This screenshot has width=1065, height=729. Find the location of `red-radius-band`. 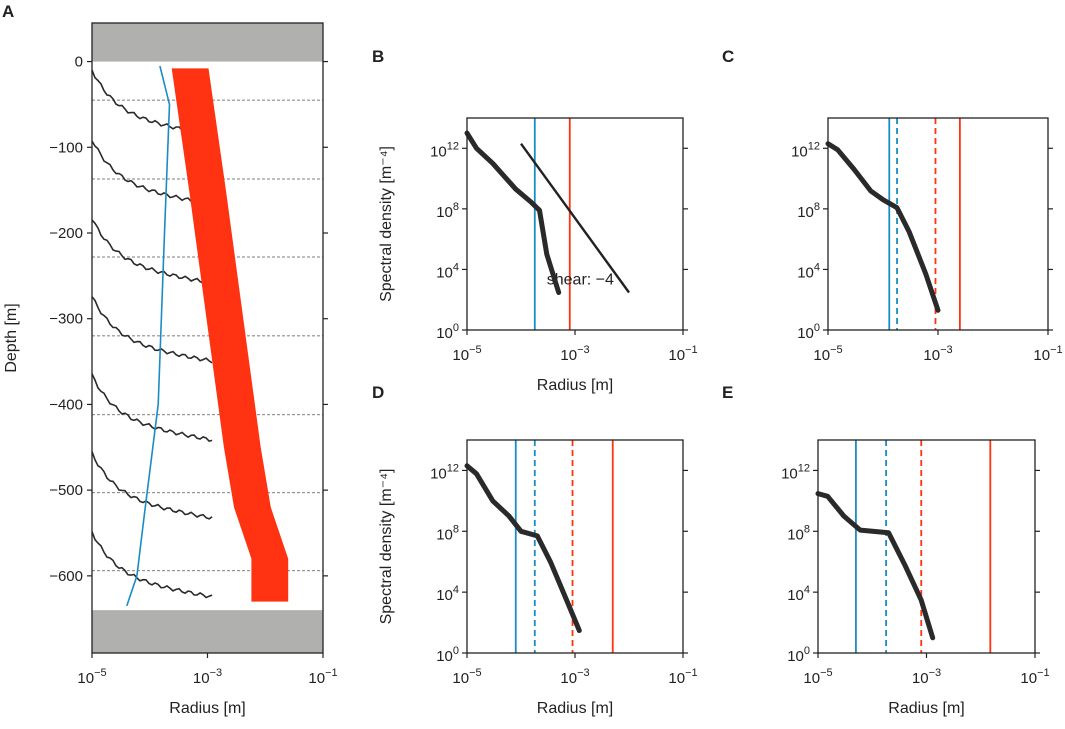

red-radius-band is located at coordinates (230, 335).